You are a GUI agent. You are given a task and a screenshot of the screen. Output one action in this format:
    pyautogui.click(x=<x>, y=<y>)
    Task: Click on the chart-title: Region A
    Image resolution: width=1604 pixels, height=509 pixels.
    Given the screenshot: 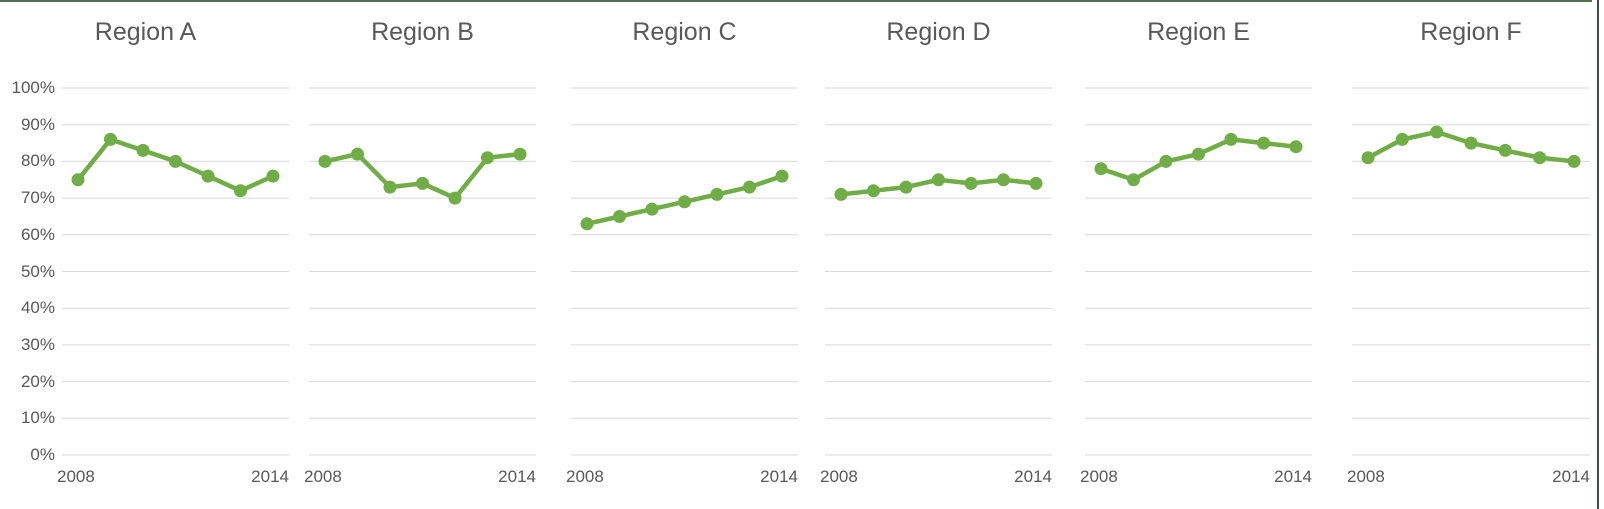 What is the action you would take?
    pyautogui.click(x=145, y=32)
    